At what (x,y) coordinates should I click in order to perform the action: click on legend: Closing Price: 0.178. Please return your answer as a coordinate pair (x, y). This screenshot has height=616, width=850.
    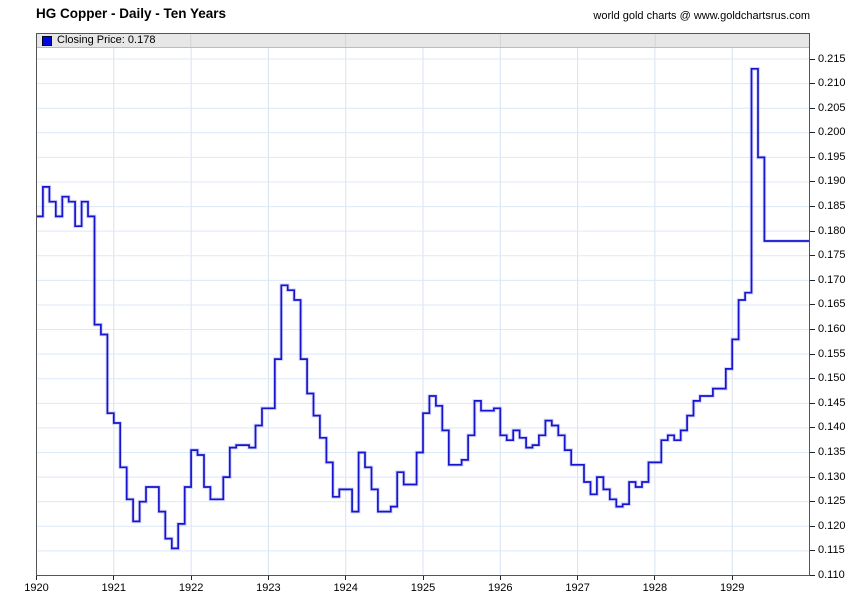
    Looking at the image, I should click on (96, 40).